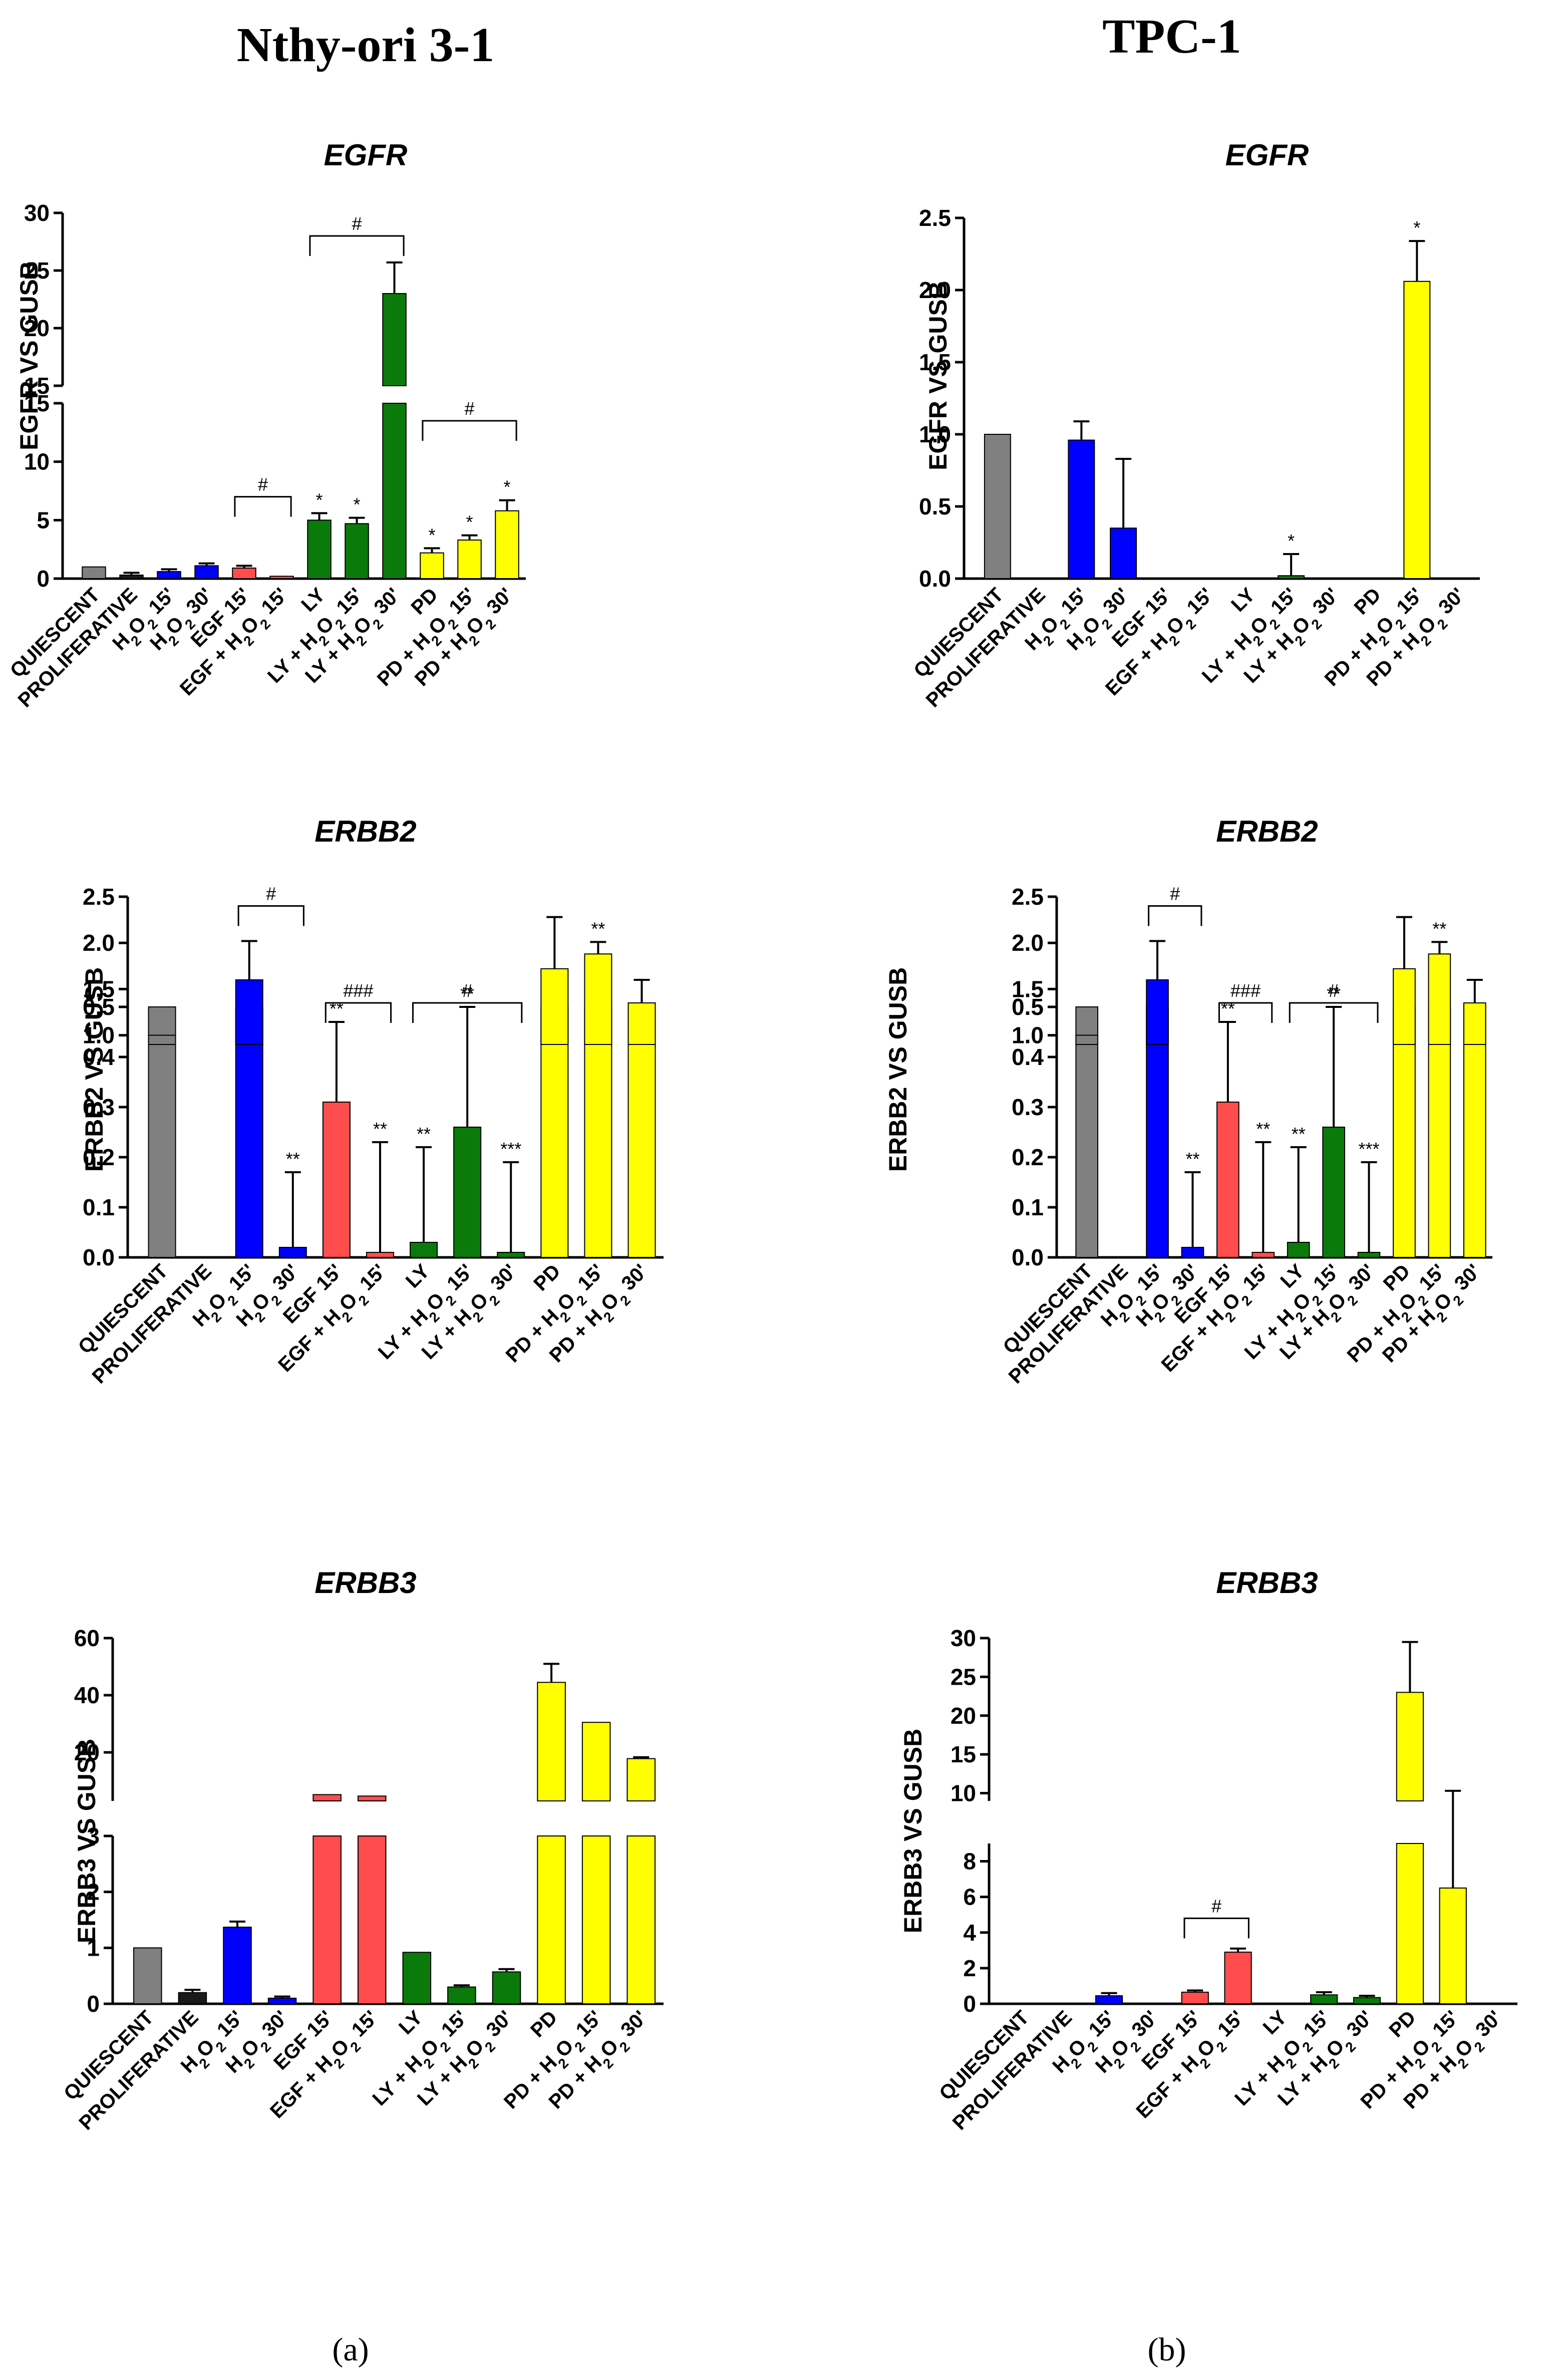  I want to click on panel-erbb3-tpc-1: ERBB3 ERBB3 VS GUSB 0 2 4 6 8 10 15 20 25 30 #, so click(1208, 1791).